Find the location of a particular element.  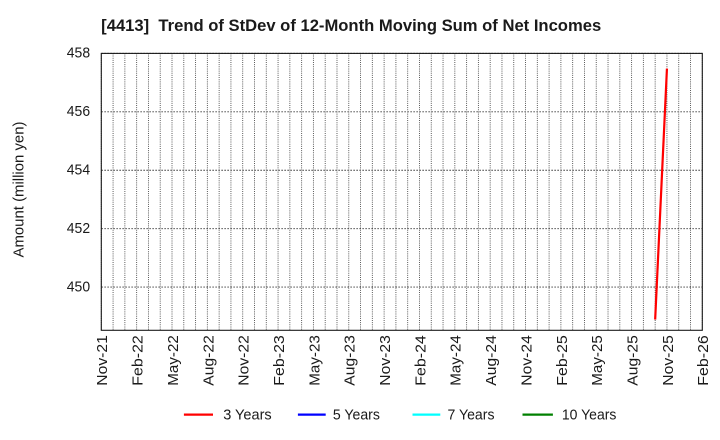

svg-text: Nov-25 is located at coordinates (668, 360).